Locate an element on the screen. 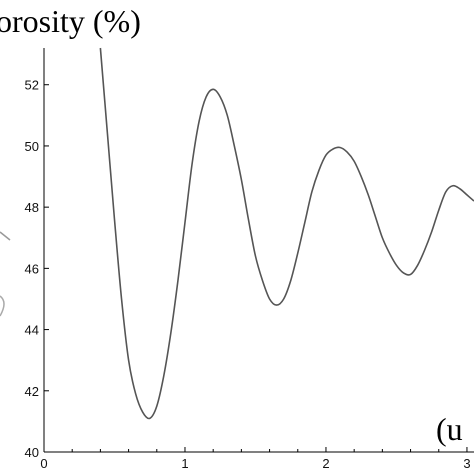 The height and width of the screenshot is (474, 474). y-tick-label: 48 is located at coordinates (32, 207).